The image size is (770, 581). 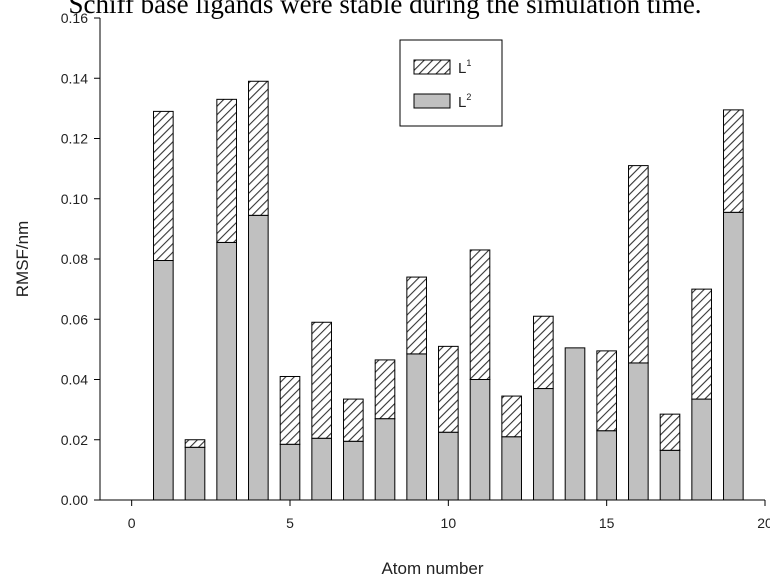 I want to click on legend-box, so click(x=451, y=83).